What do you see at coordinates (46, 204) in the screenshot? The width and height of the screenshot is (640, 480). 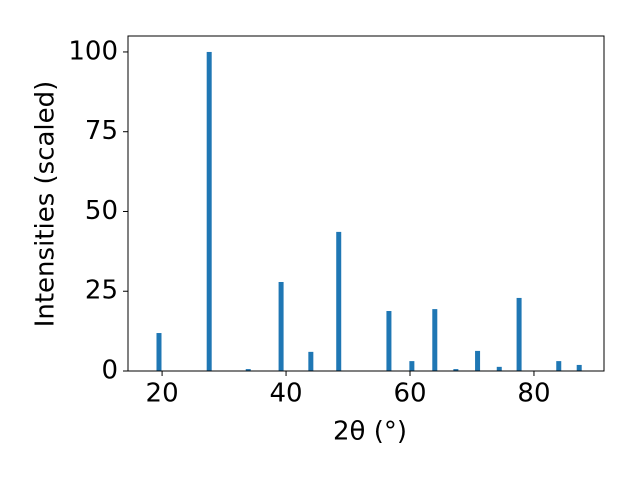 I see `y-axis-label: Intensities (scaled)` at bounding box center [46, 204].